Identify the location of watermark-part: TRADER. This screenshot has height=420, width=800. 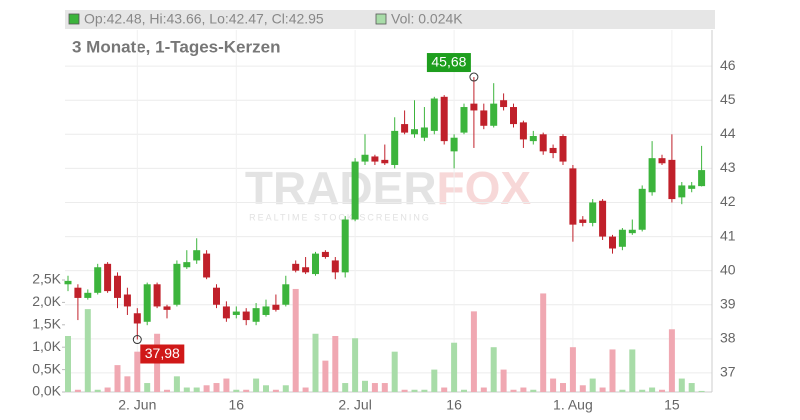
(341, 188).